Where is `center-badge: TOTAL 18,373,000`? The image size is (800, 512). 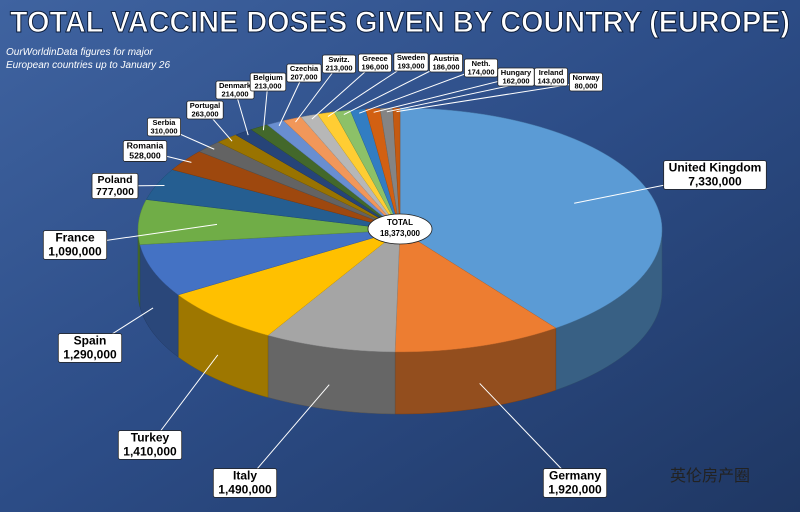
center-badge: TOTAL 18,373,000 is located at coordinates (400, 229).